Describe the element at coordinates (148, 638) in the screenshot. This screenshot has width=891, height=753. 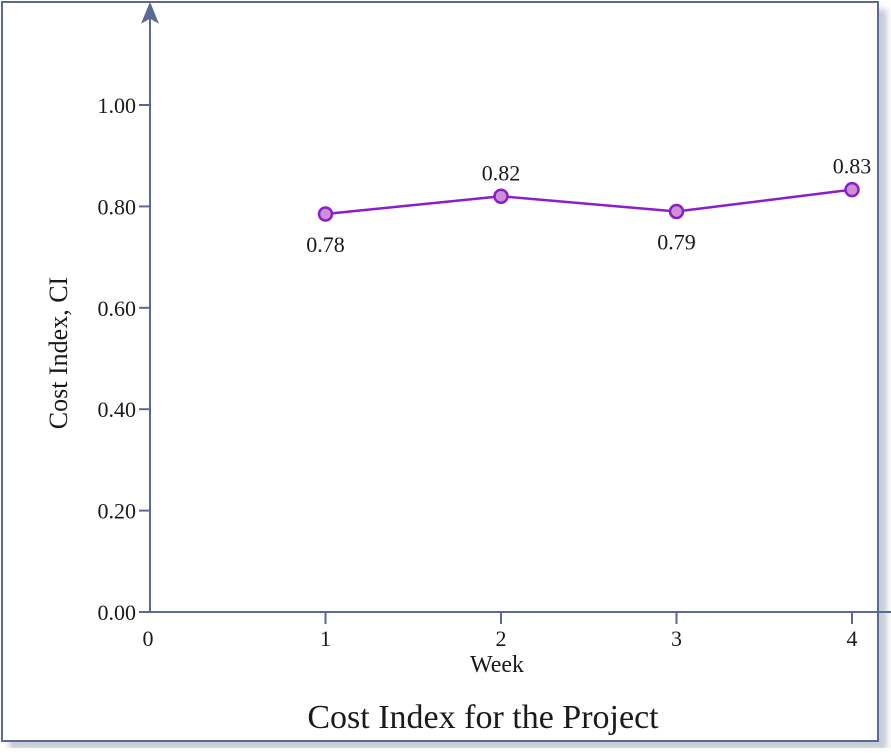
I see `x-tick-label: 0` at that location.